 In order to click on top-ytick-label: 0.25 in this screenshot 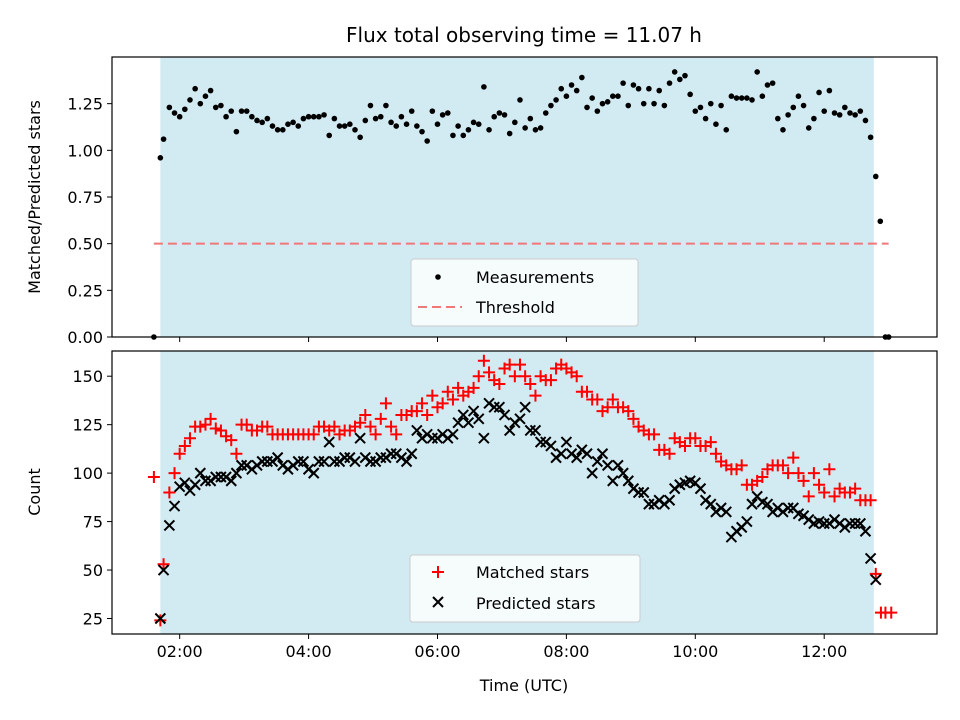, I will do `click(85, 290)`.